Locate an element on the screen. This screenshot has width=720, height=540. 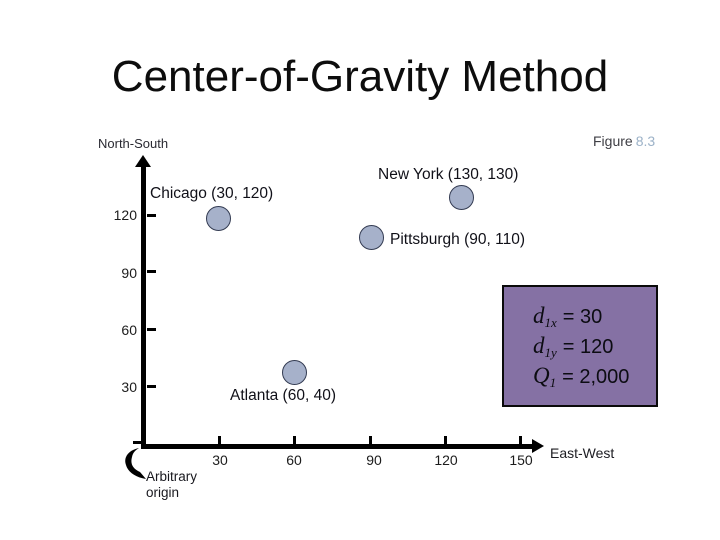
x-tick-label: 90 is located at coordinates (374, 460).